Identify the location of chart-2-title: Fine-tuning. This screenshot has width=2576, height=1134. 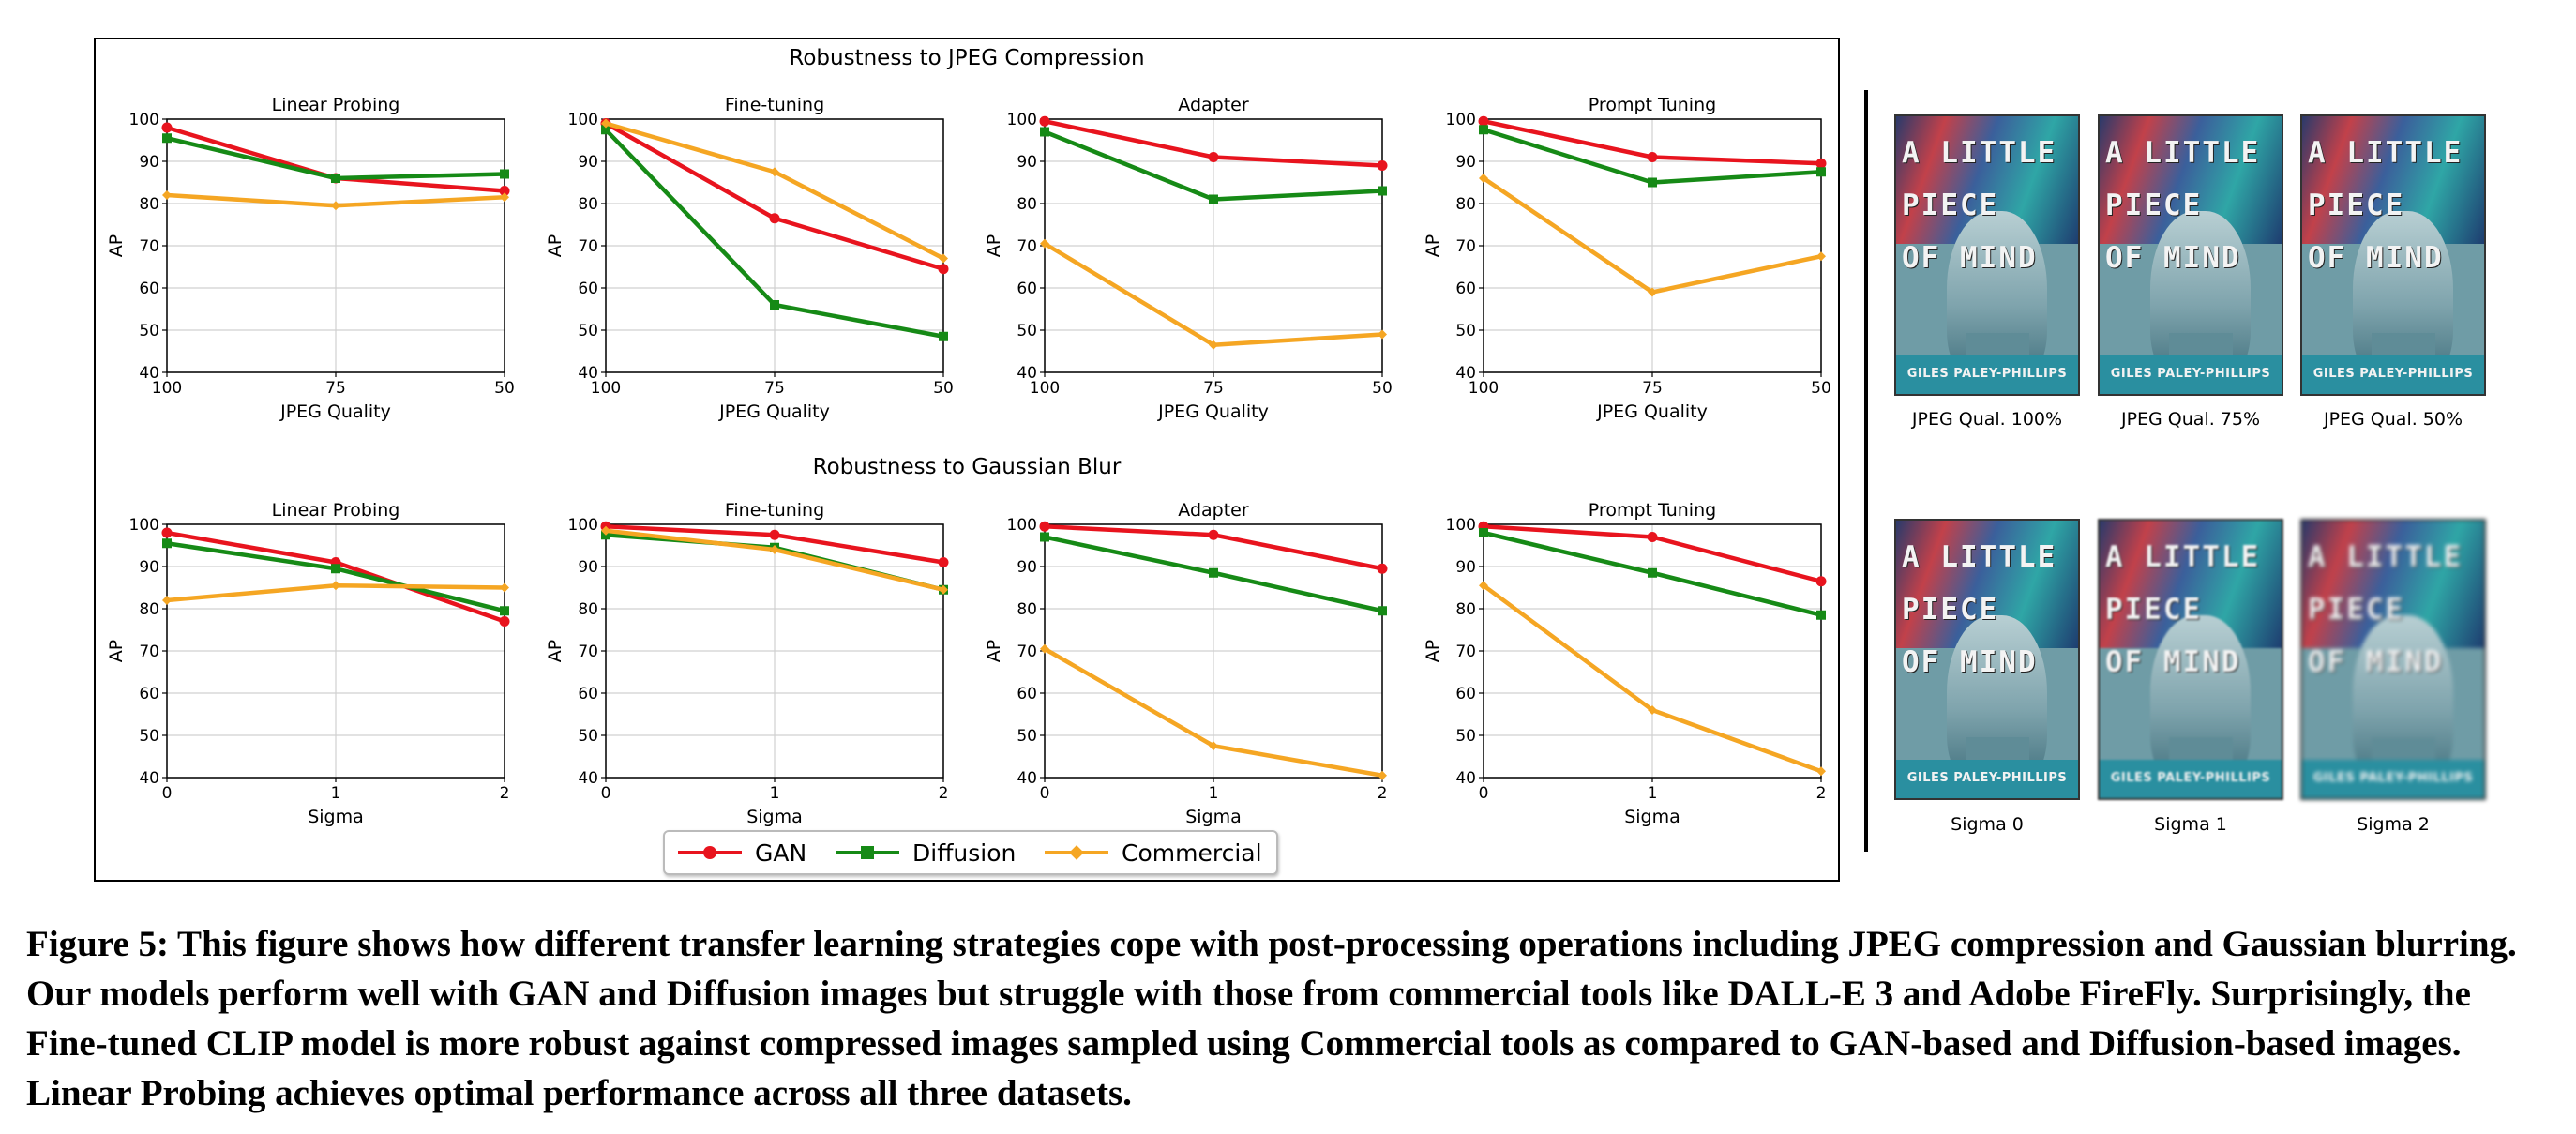
(774, 105).